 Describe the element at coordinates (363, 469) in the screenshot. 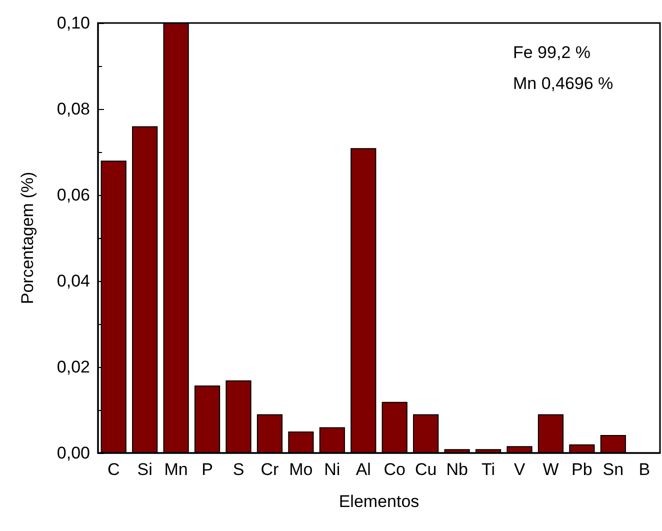

I see `x-tick-label: Al` at that location.